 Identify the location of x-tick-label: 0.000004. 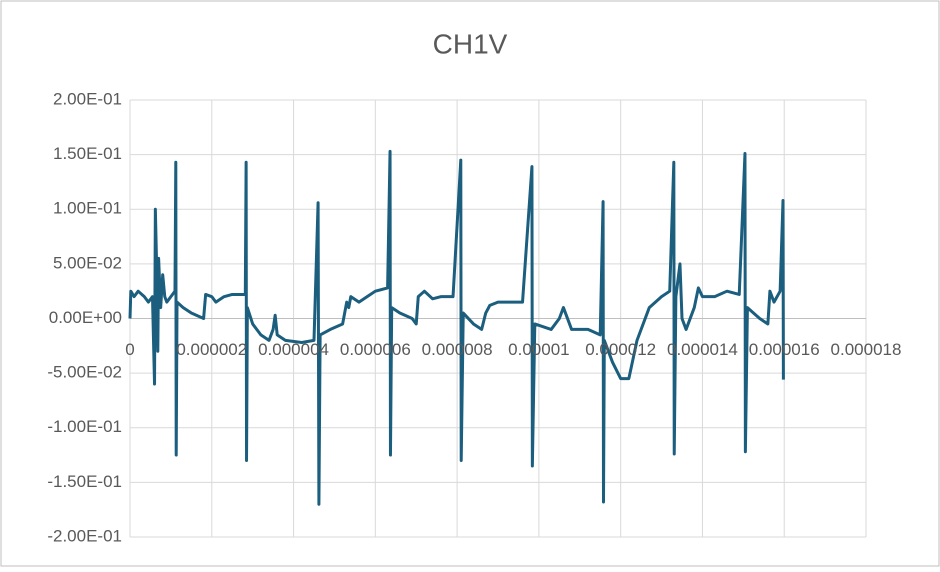
(293, 349).